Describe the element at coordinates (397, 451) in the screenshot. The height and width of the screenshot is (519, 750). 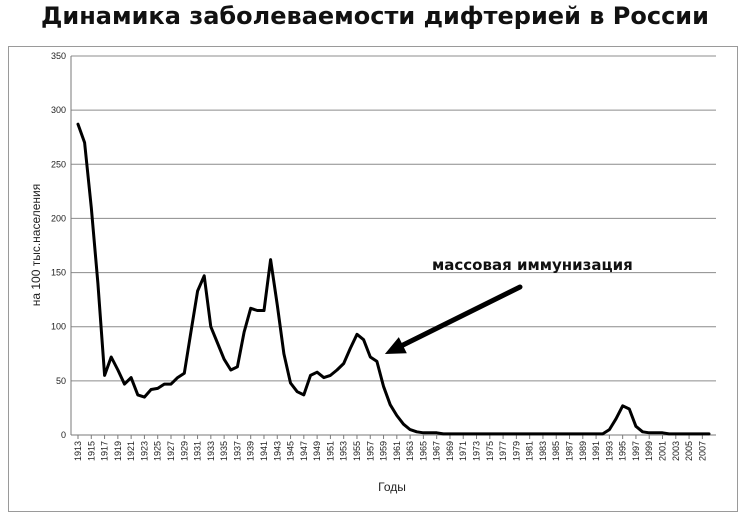
I see `x-tick-label: 1961` at that location.